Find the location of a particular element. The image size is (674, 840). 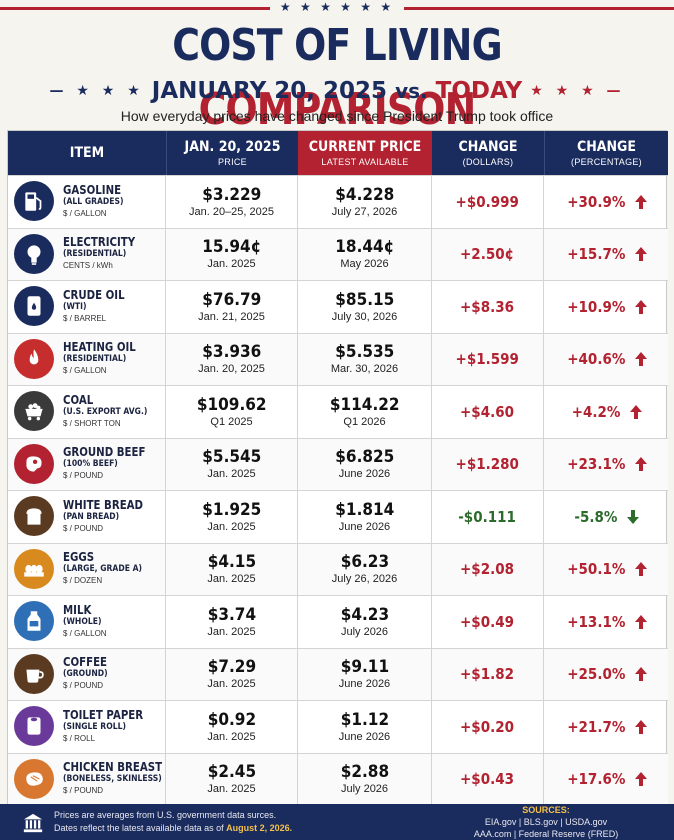

item-text: WHITE BREAD (PAN BREAD) $ / POUND is located at coordinates (114, 517).